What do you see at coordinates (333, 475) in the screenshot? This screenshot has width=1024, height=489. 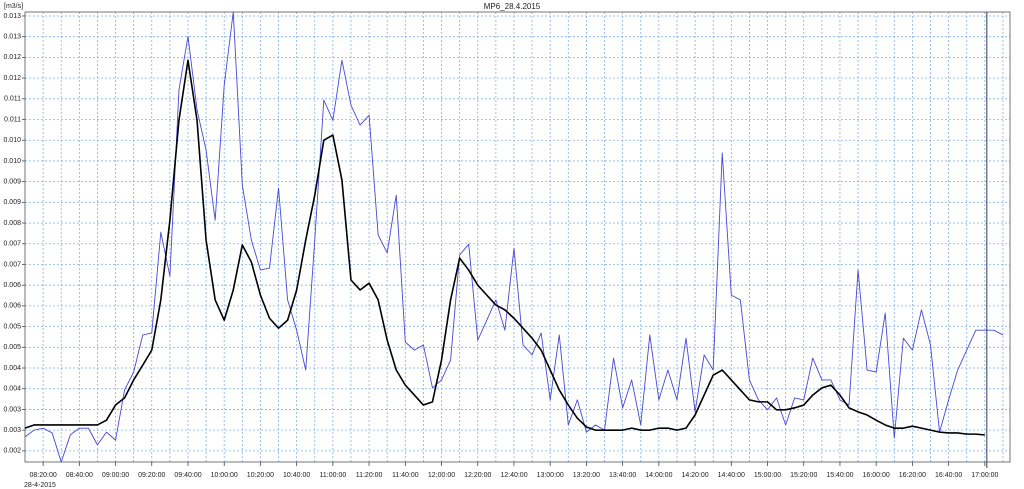 I see `x-tick-label: 11:00:00` at bounding box center [333, 475].